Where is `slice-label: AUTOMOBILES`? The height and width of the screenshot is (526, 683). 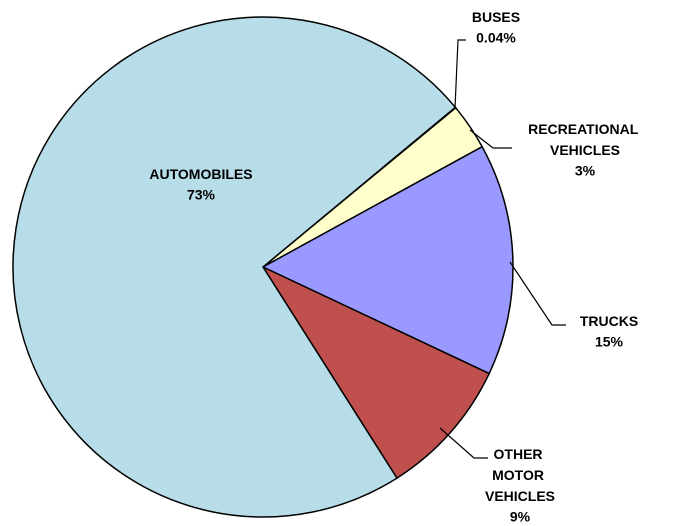
slice-label: AUTOMOBILES is located at coordinates (200, 174).